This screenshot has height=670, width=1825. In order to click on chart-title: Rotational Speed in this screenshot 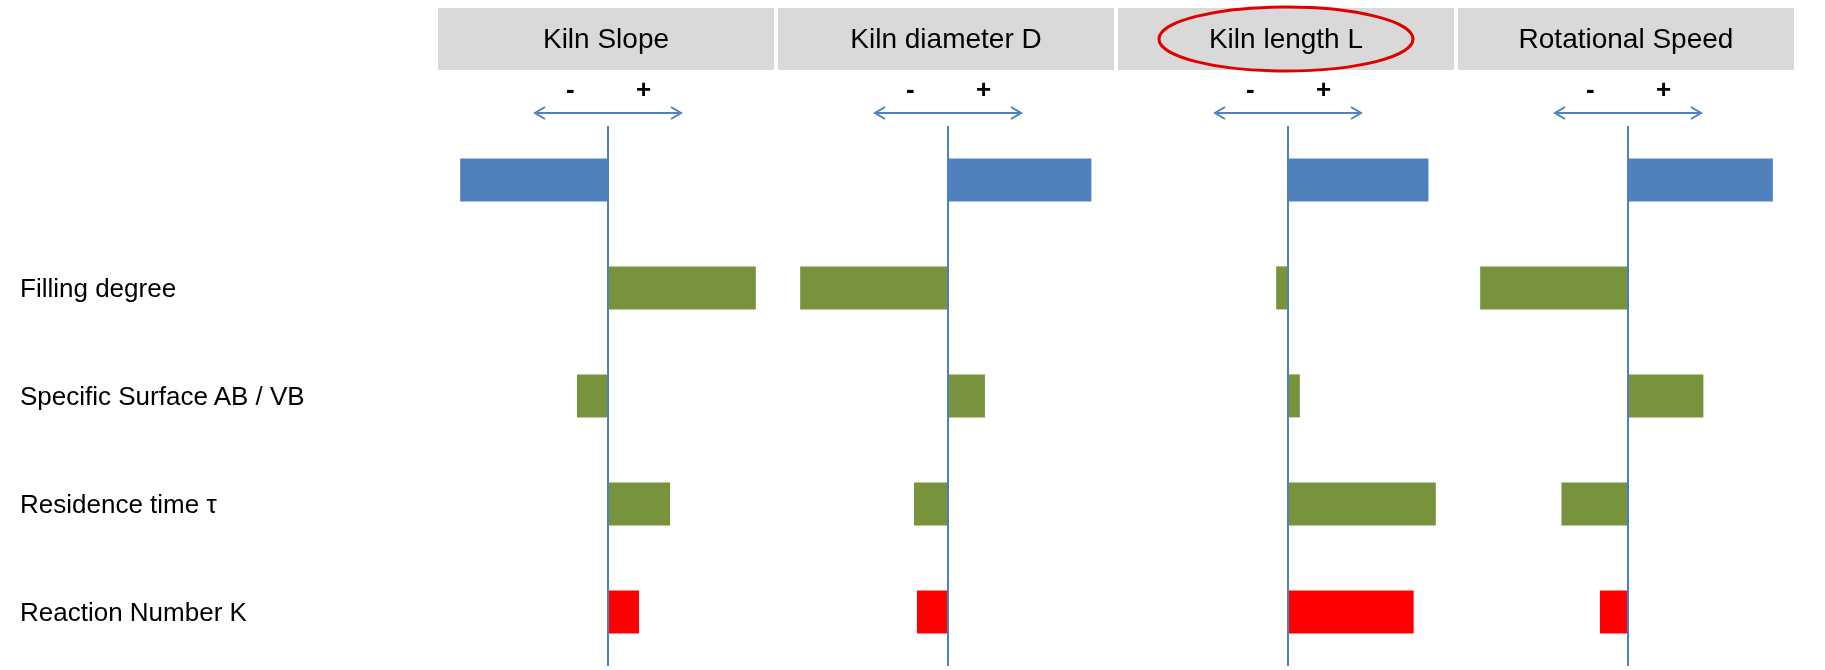, I will do `click(1626, 39)`.